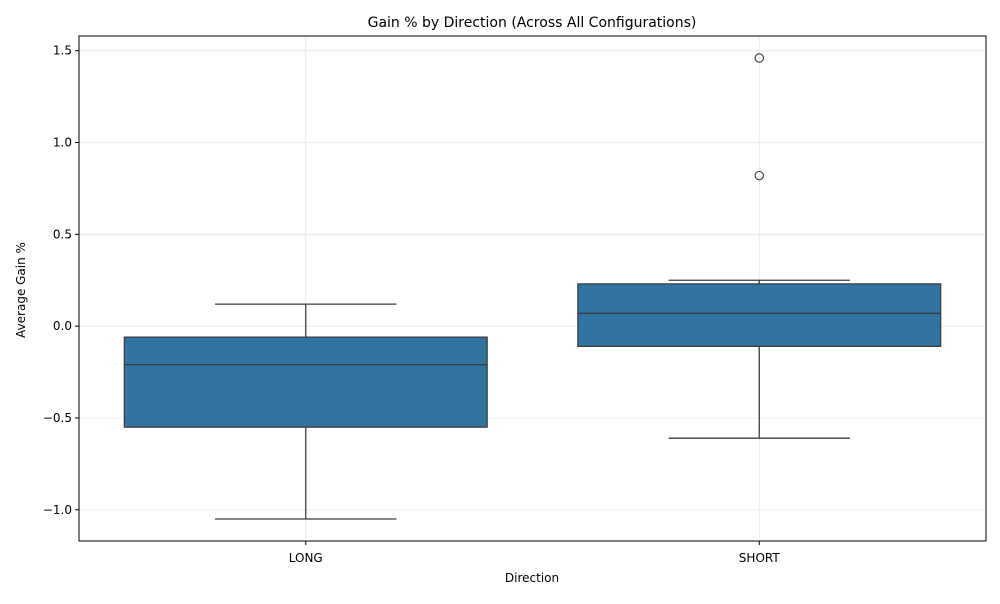 The height and width of the screenshot is (604, 1000). I want to click on y-tick-label: 1.5, so click(62, 51).